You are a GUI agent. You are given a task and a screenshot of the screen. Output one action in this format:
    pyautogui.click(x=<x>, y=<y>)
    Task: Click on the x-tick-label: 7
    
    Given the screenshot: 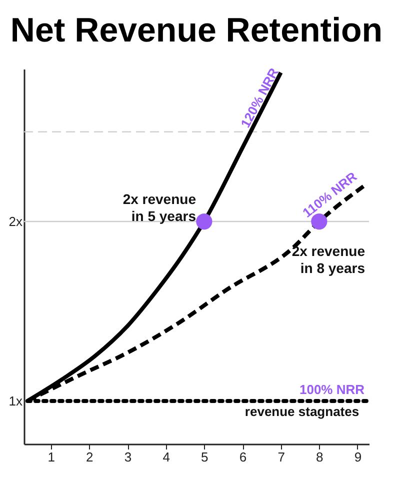 What is the action you would take?
    pyautogui.click(x=281, y=457)
    